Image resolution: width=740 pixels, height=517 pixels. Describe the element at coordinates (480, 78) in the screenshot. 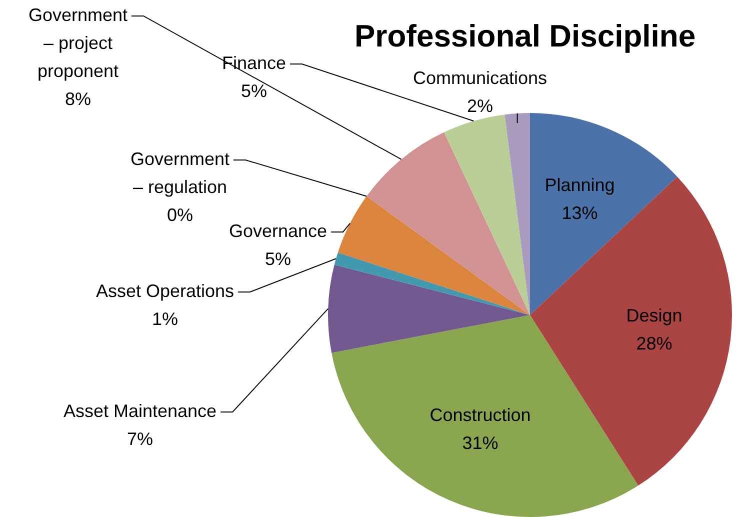

I see `slice-label: Communications` at that location.